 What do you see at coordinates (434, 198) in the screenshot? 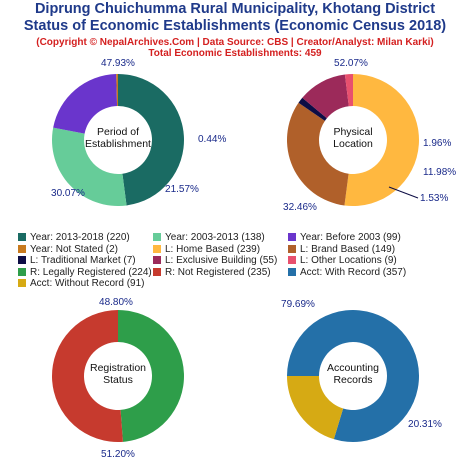
I see `data-label: 1.53%` at bounding box center [434, 198].